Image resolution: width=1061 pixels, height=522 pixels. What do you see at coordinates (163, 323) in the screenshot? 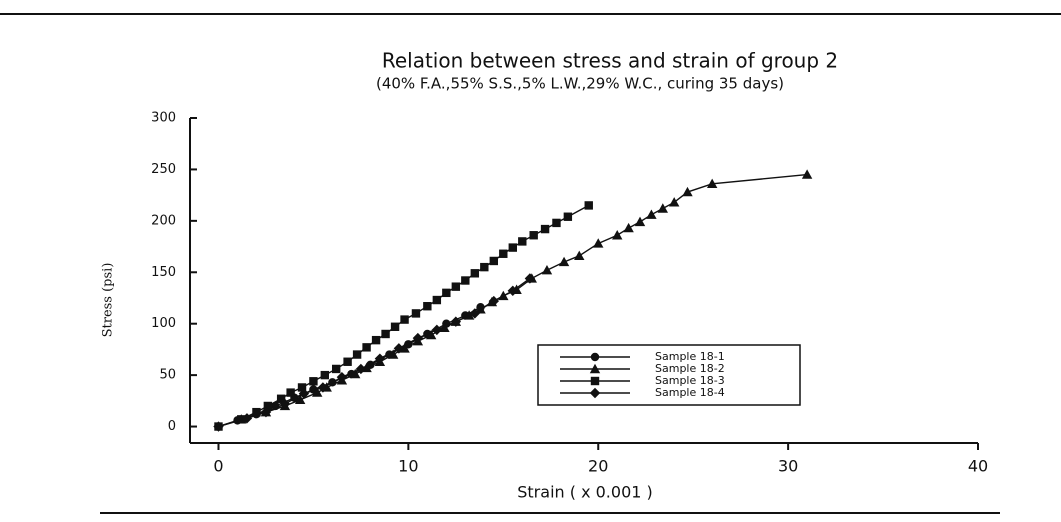
I see `y-tick-label: 100` at bounding box center [163, 323].